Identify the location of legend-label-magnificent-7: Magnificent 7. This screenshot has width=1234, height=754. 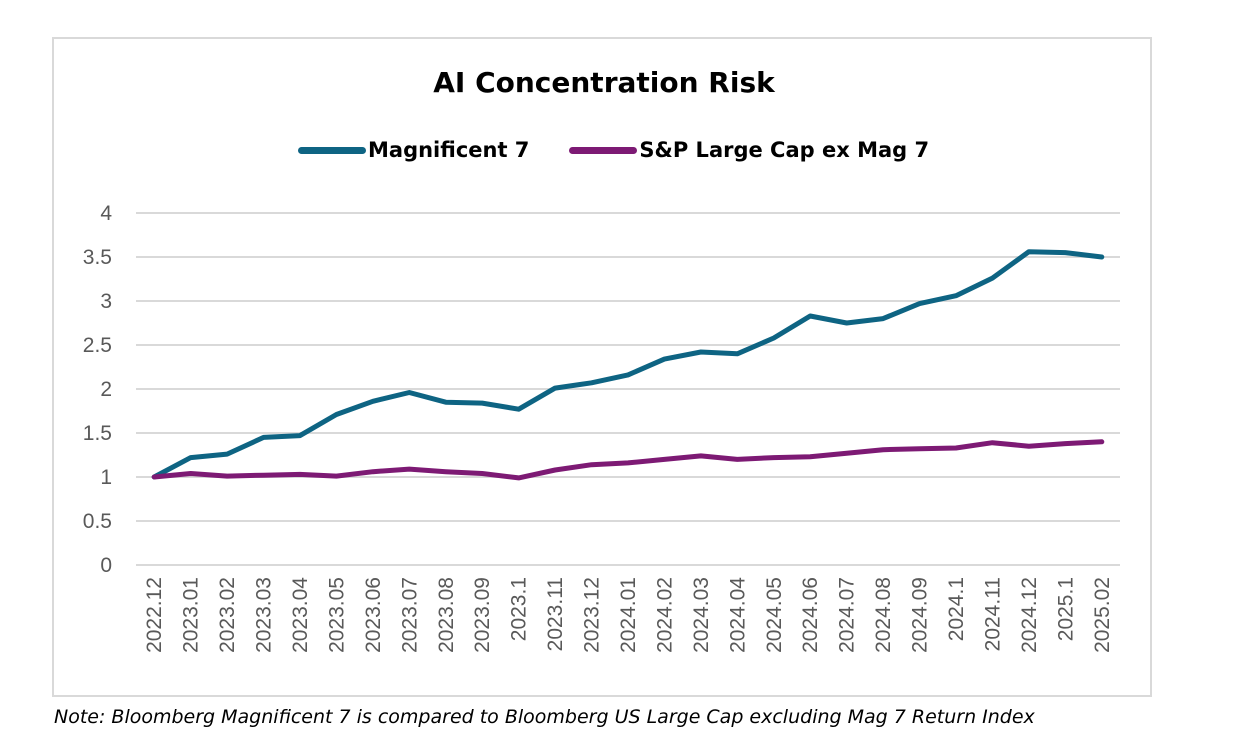
(449, 150).